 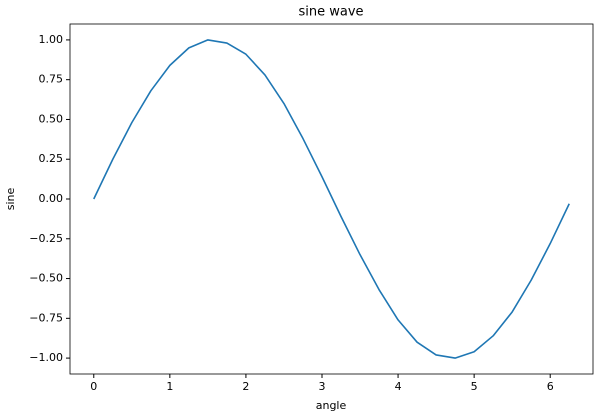 I want to click on chart-title: sine wave, so click(x=330, y=12).